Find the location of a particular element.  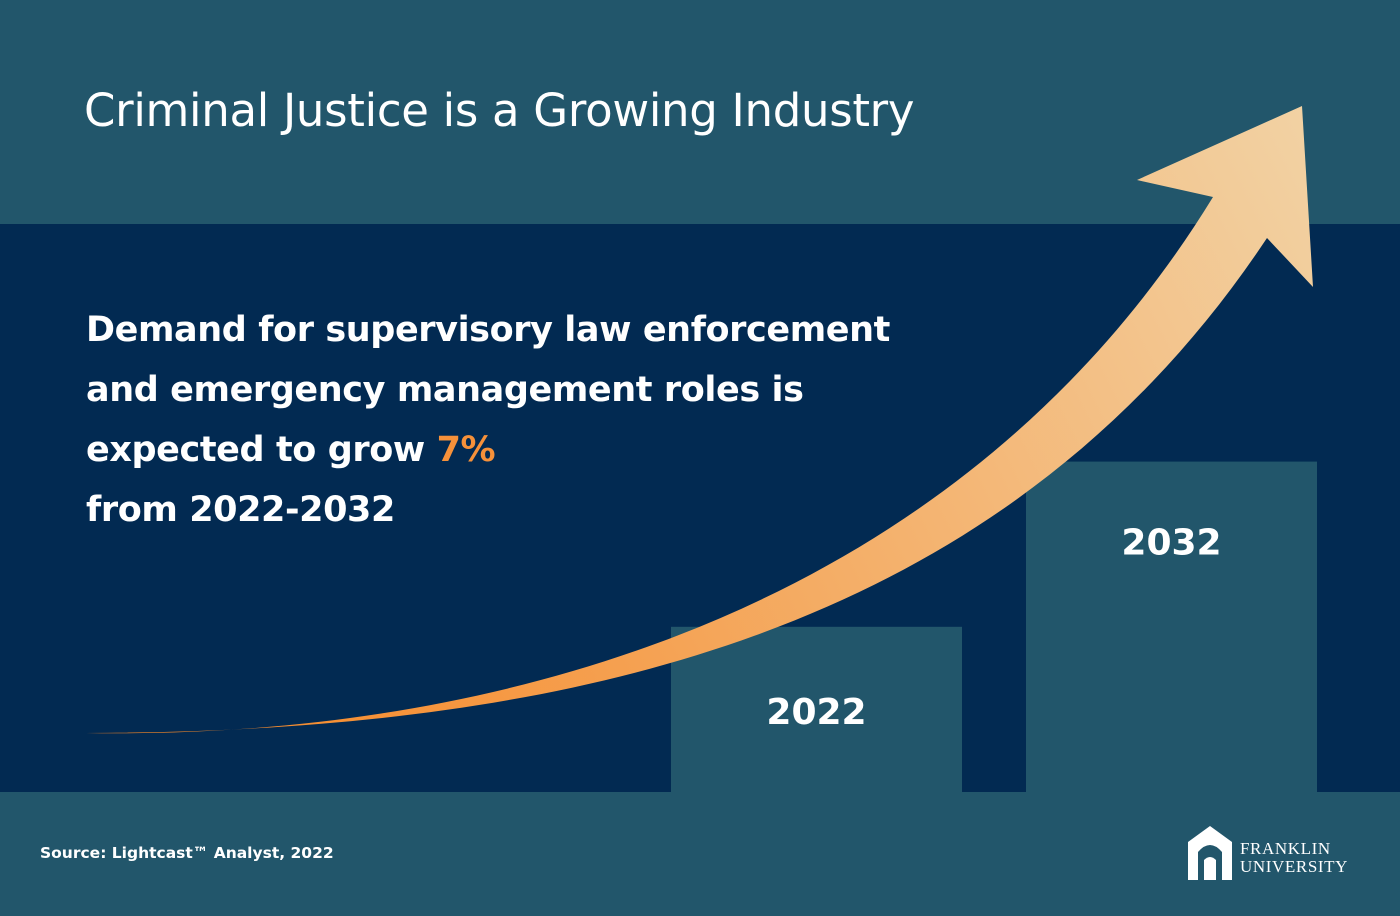

franklin-university-logo: FRANKLIN UNIVERSITY is located at coordinates (1276, 854).